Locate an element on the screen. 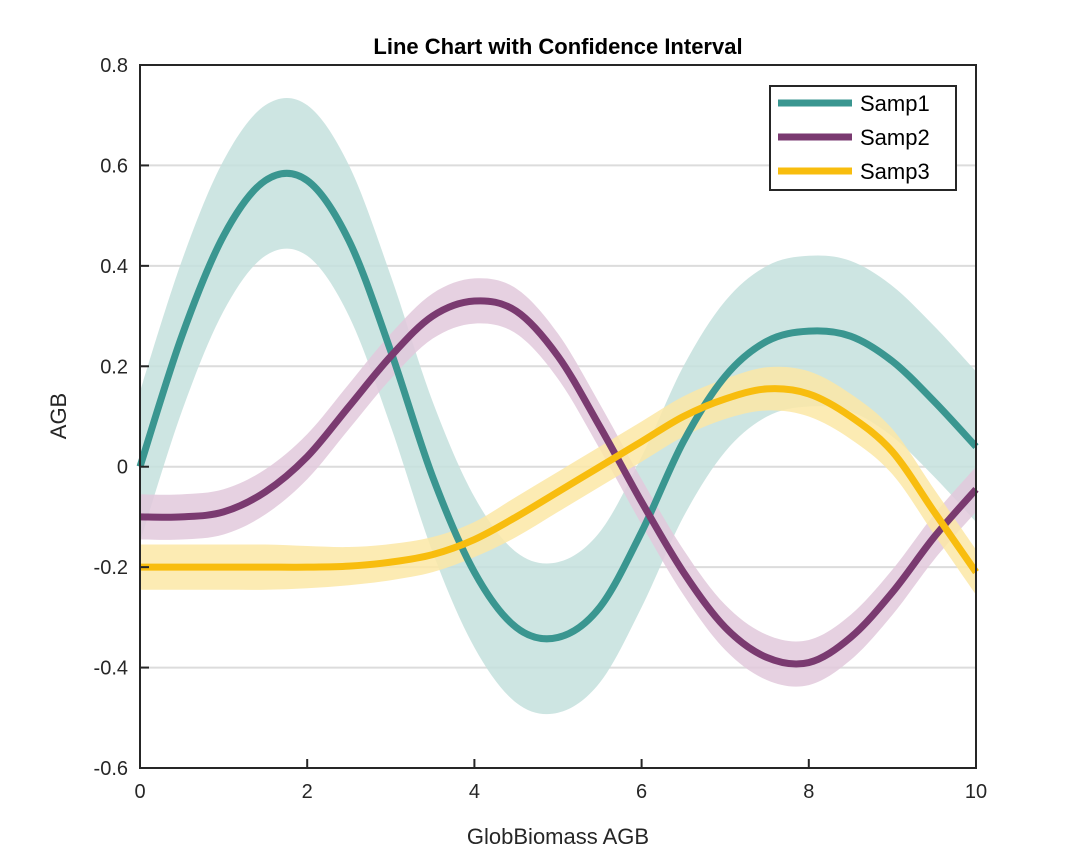 Image resolution: width=1080 pixels, height=863 pixels. chart-title: Line Chart with Confidence Interval is located at coordinates (557, 46).